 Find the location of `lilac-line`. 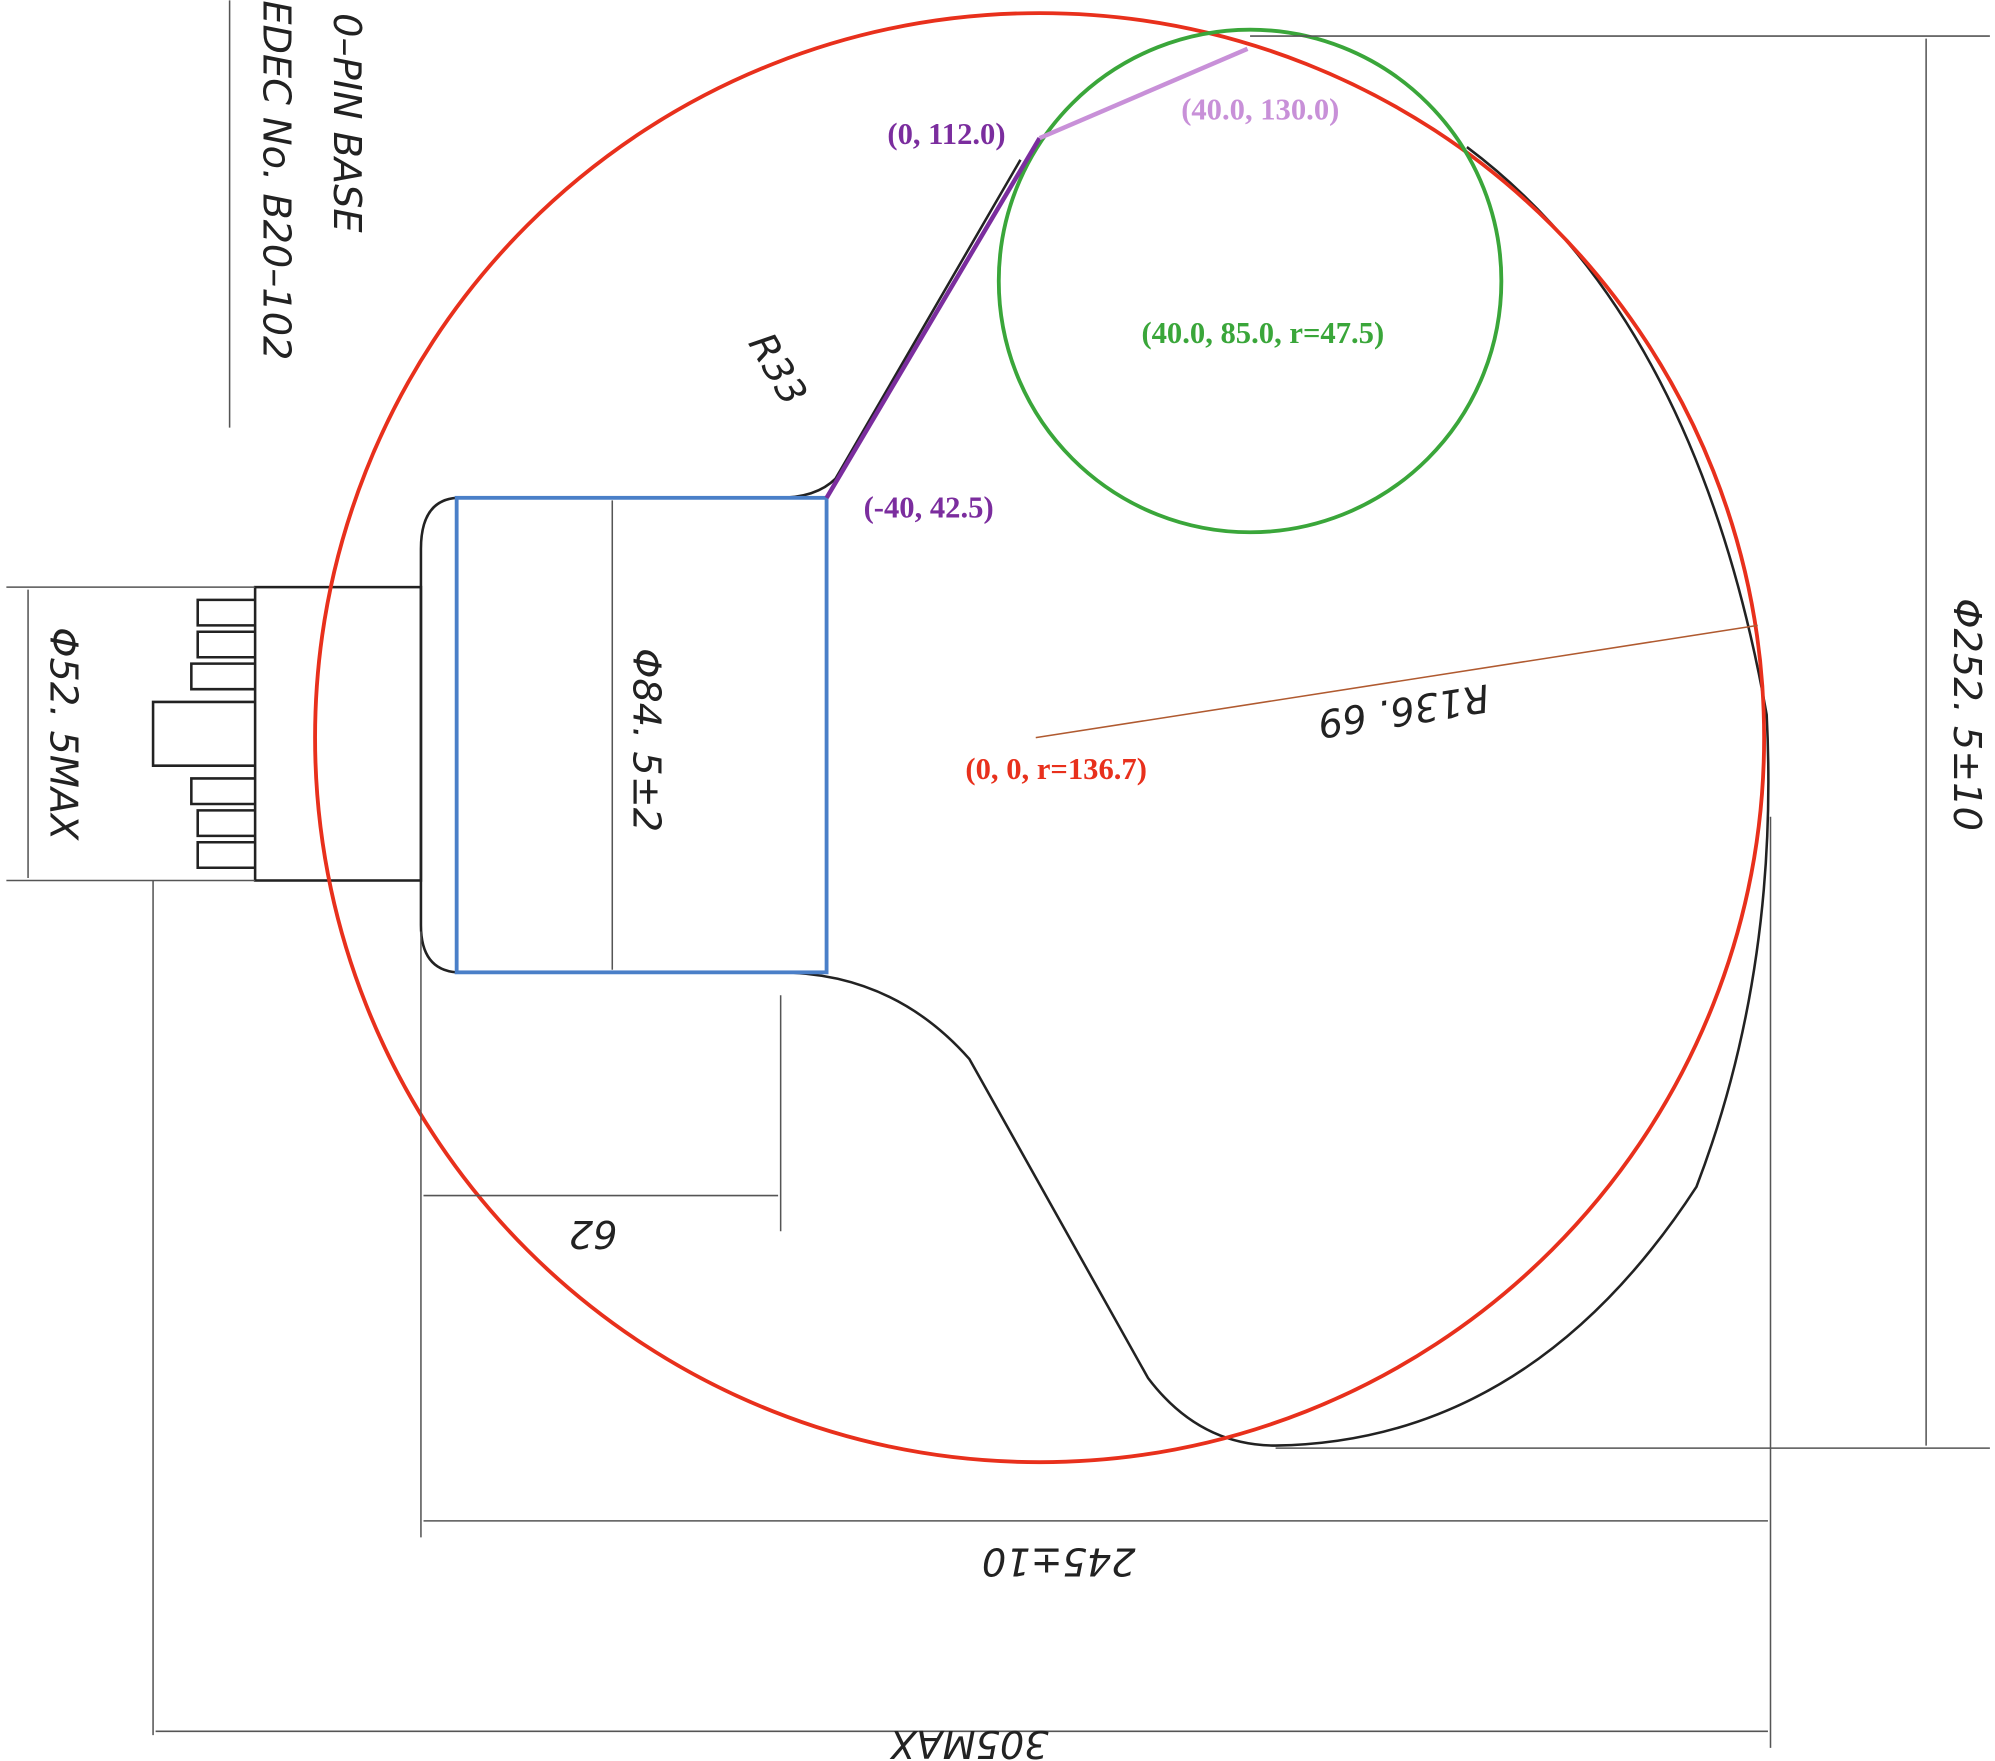

lilac-line is located at coordinates (1143, 93).